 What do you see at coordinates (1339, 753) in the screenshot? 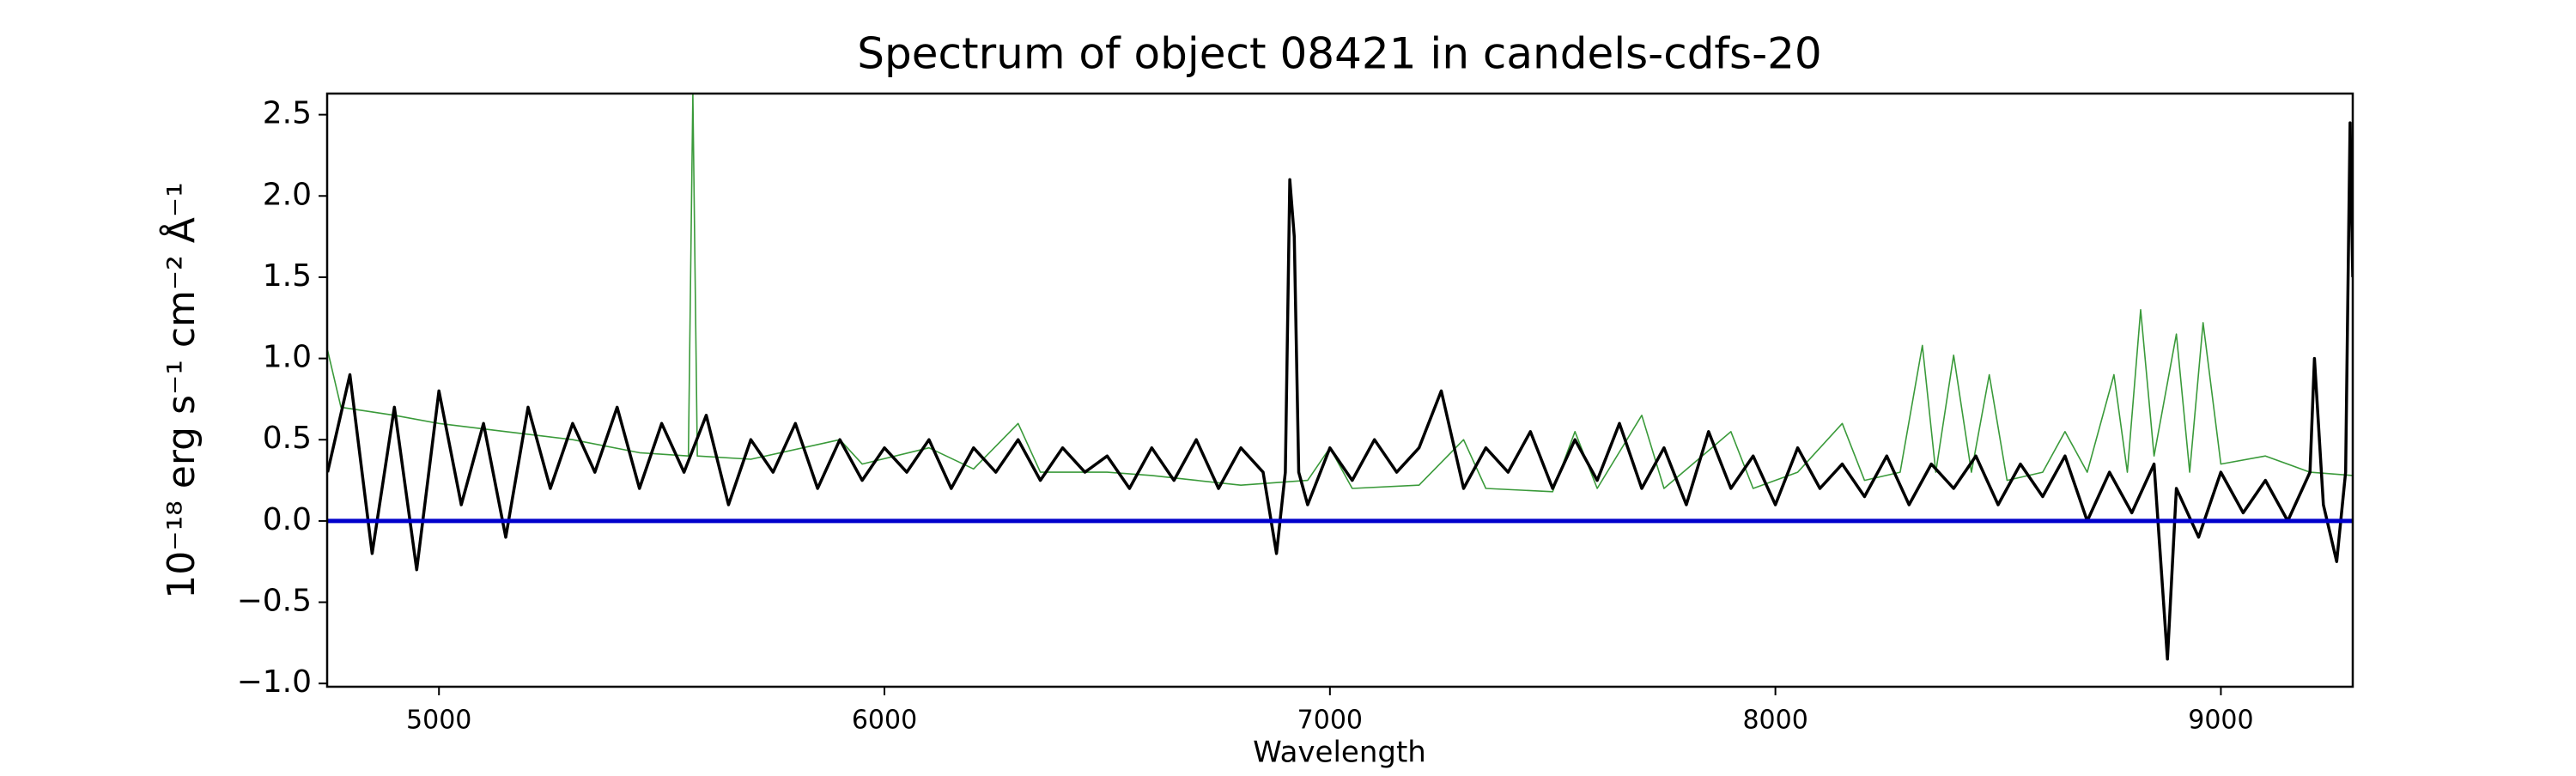
I see `x-axis-label: Wavelength` at bounding box center [1339, 753].